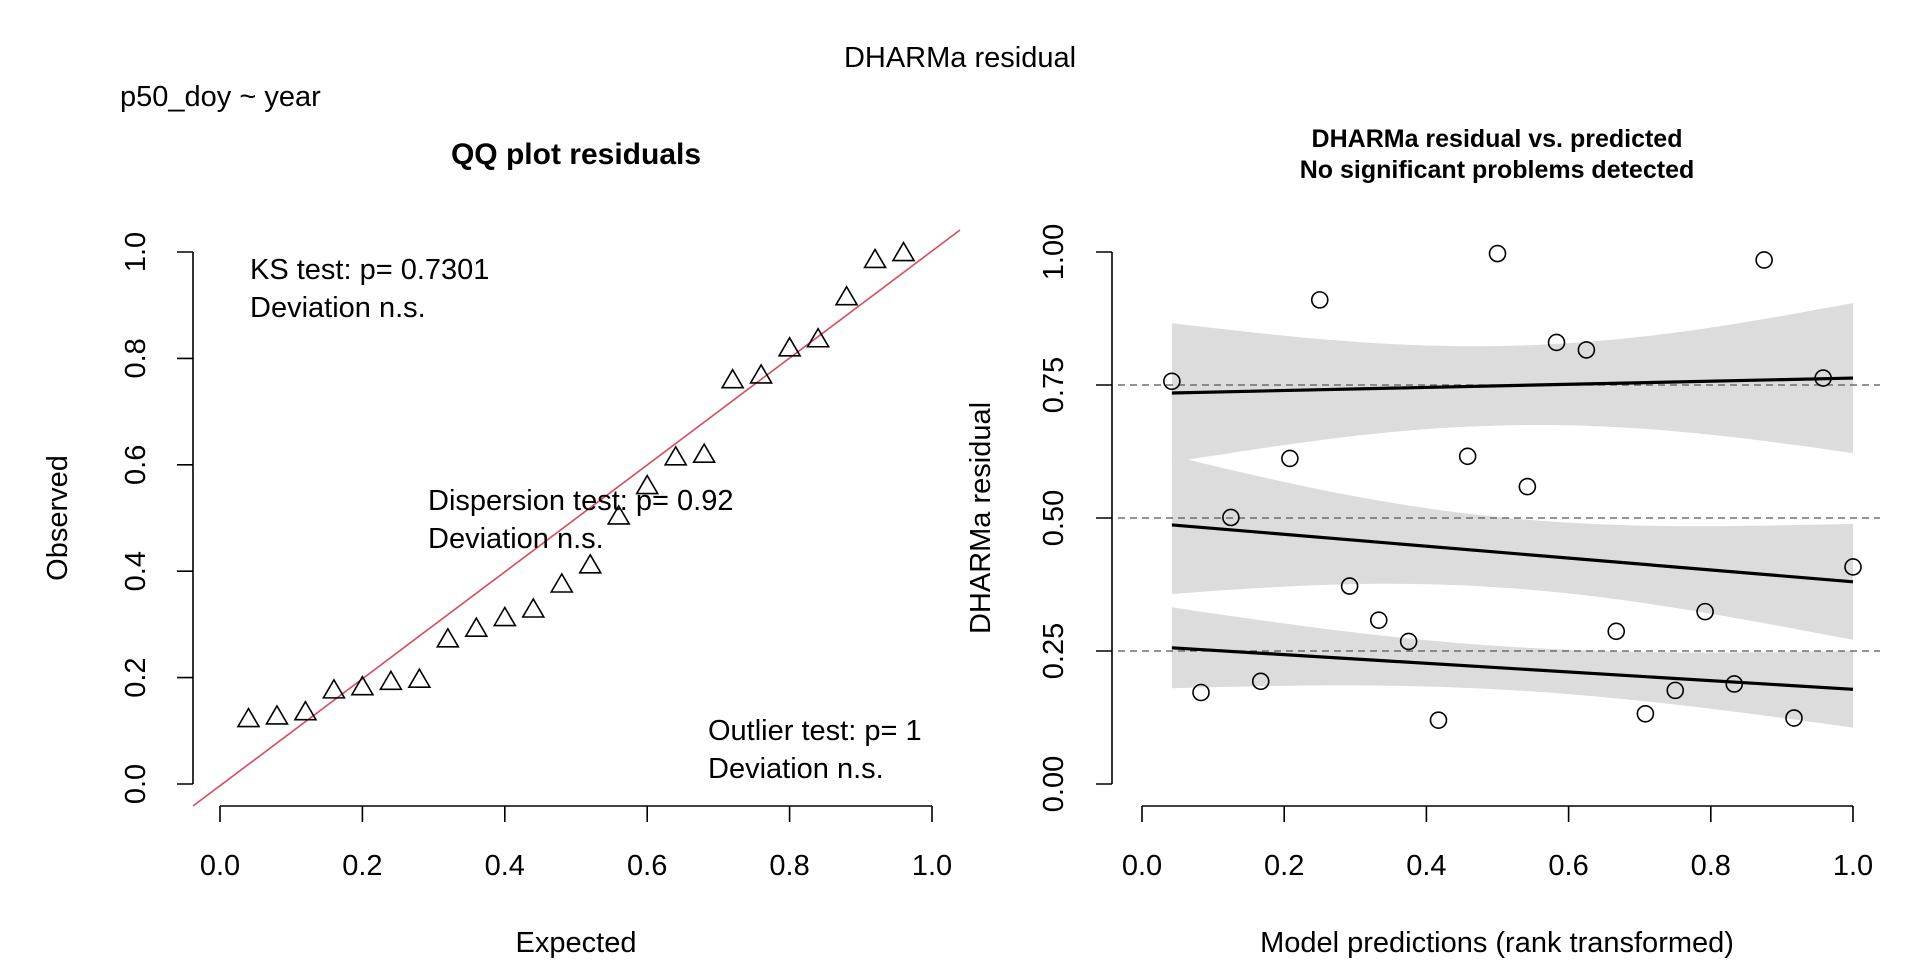  Describe the element at coordinates (220, 866) in the screenshot. I see `qq-xtick-label: 0.0` at that location.